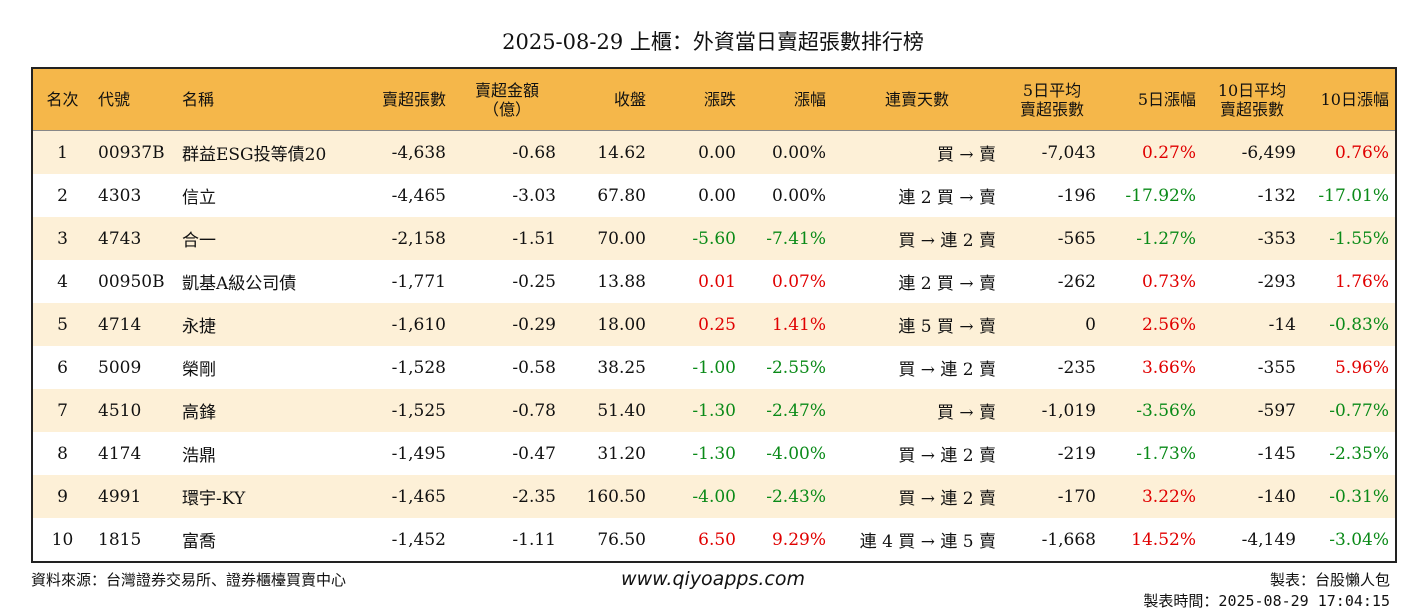 This screenshot has height=612, width=1426. What do you see at coordinates (1349, 281) in the screenshot?
I see `pct10-cell: 1.76%` at bounding box center [1349, 281].